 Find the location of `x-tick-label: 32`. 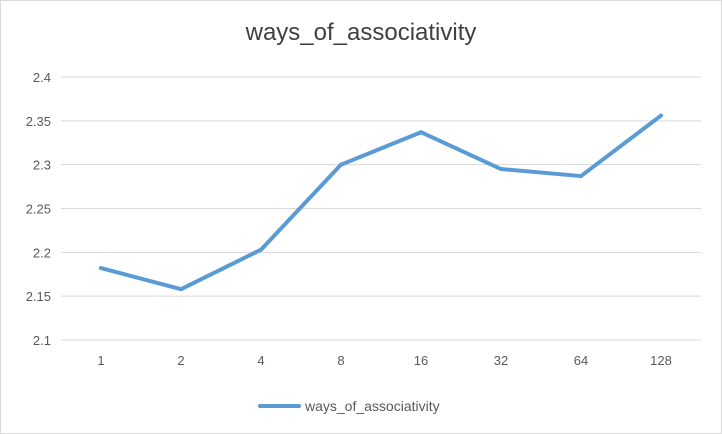

x-tick-label: 32 is located at coordinates (501, 360).